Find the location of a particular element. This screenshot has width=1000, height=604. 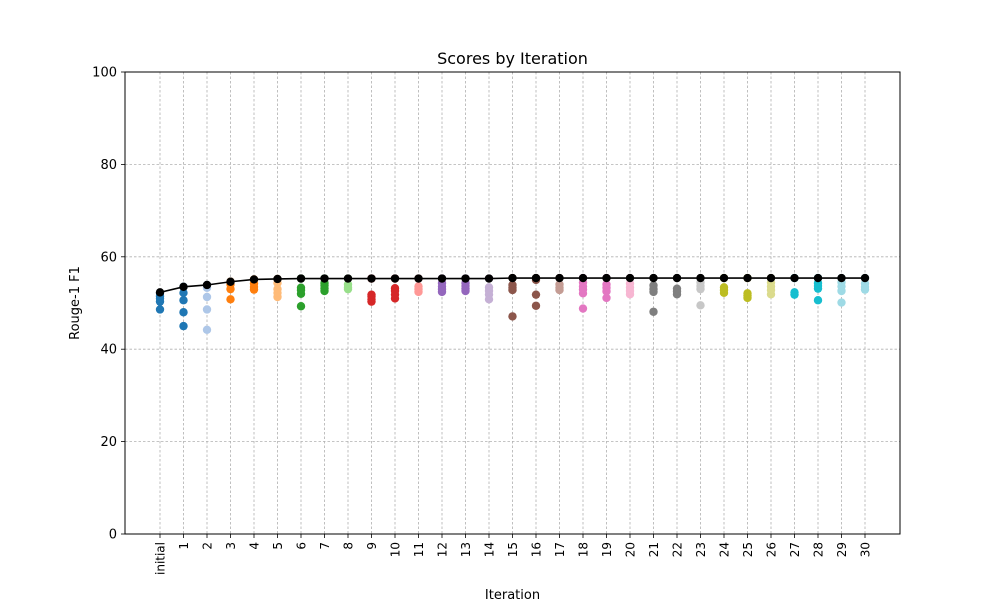

best-line-layer is located at coordinates (512, 285).